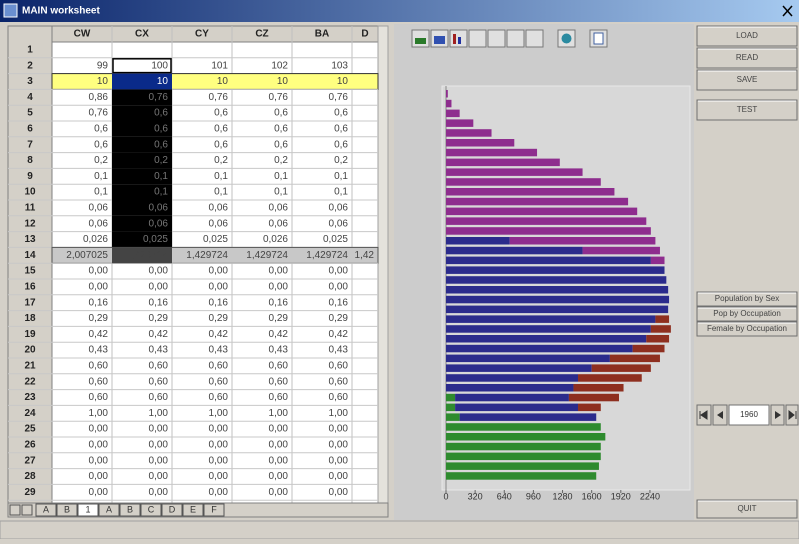 This screenshot has width=799, height=544. Describe the element at coordinates (261, 34) in the screenshot. I see `column-header: CZ` at that location.